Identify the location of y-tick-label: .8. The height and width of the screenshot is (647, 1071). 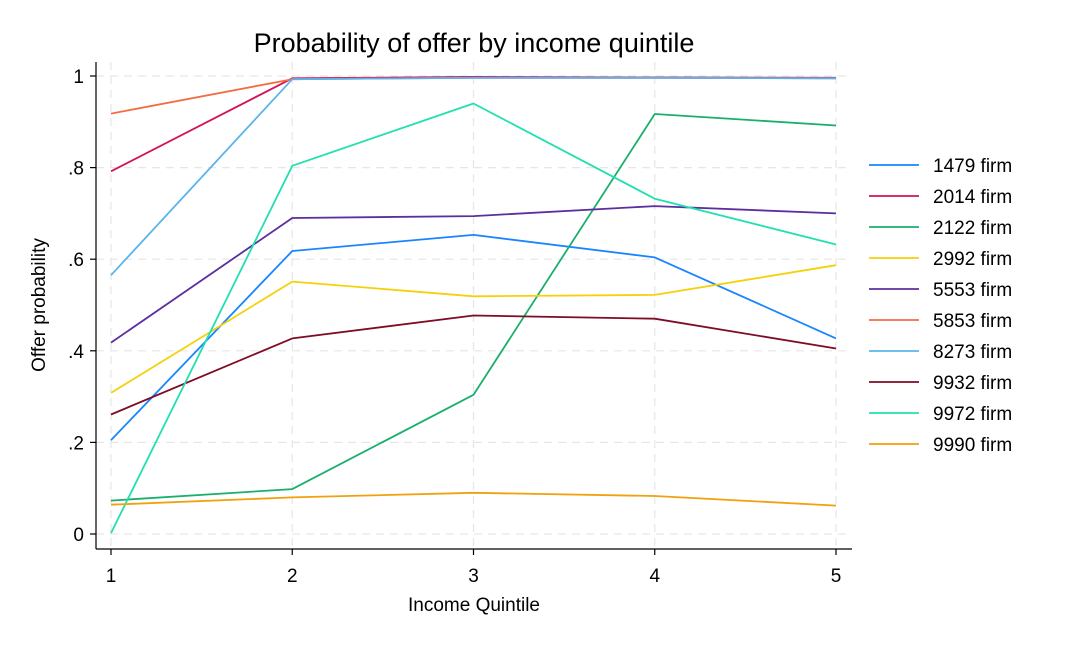
(76, 169).